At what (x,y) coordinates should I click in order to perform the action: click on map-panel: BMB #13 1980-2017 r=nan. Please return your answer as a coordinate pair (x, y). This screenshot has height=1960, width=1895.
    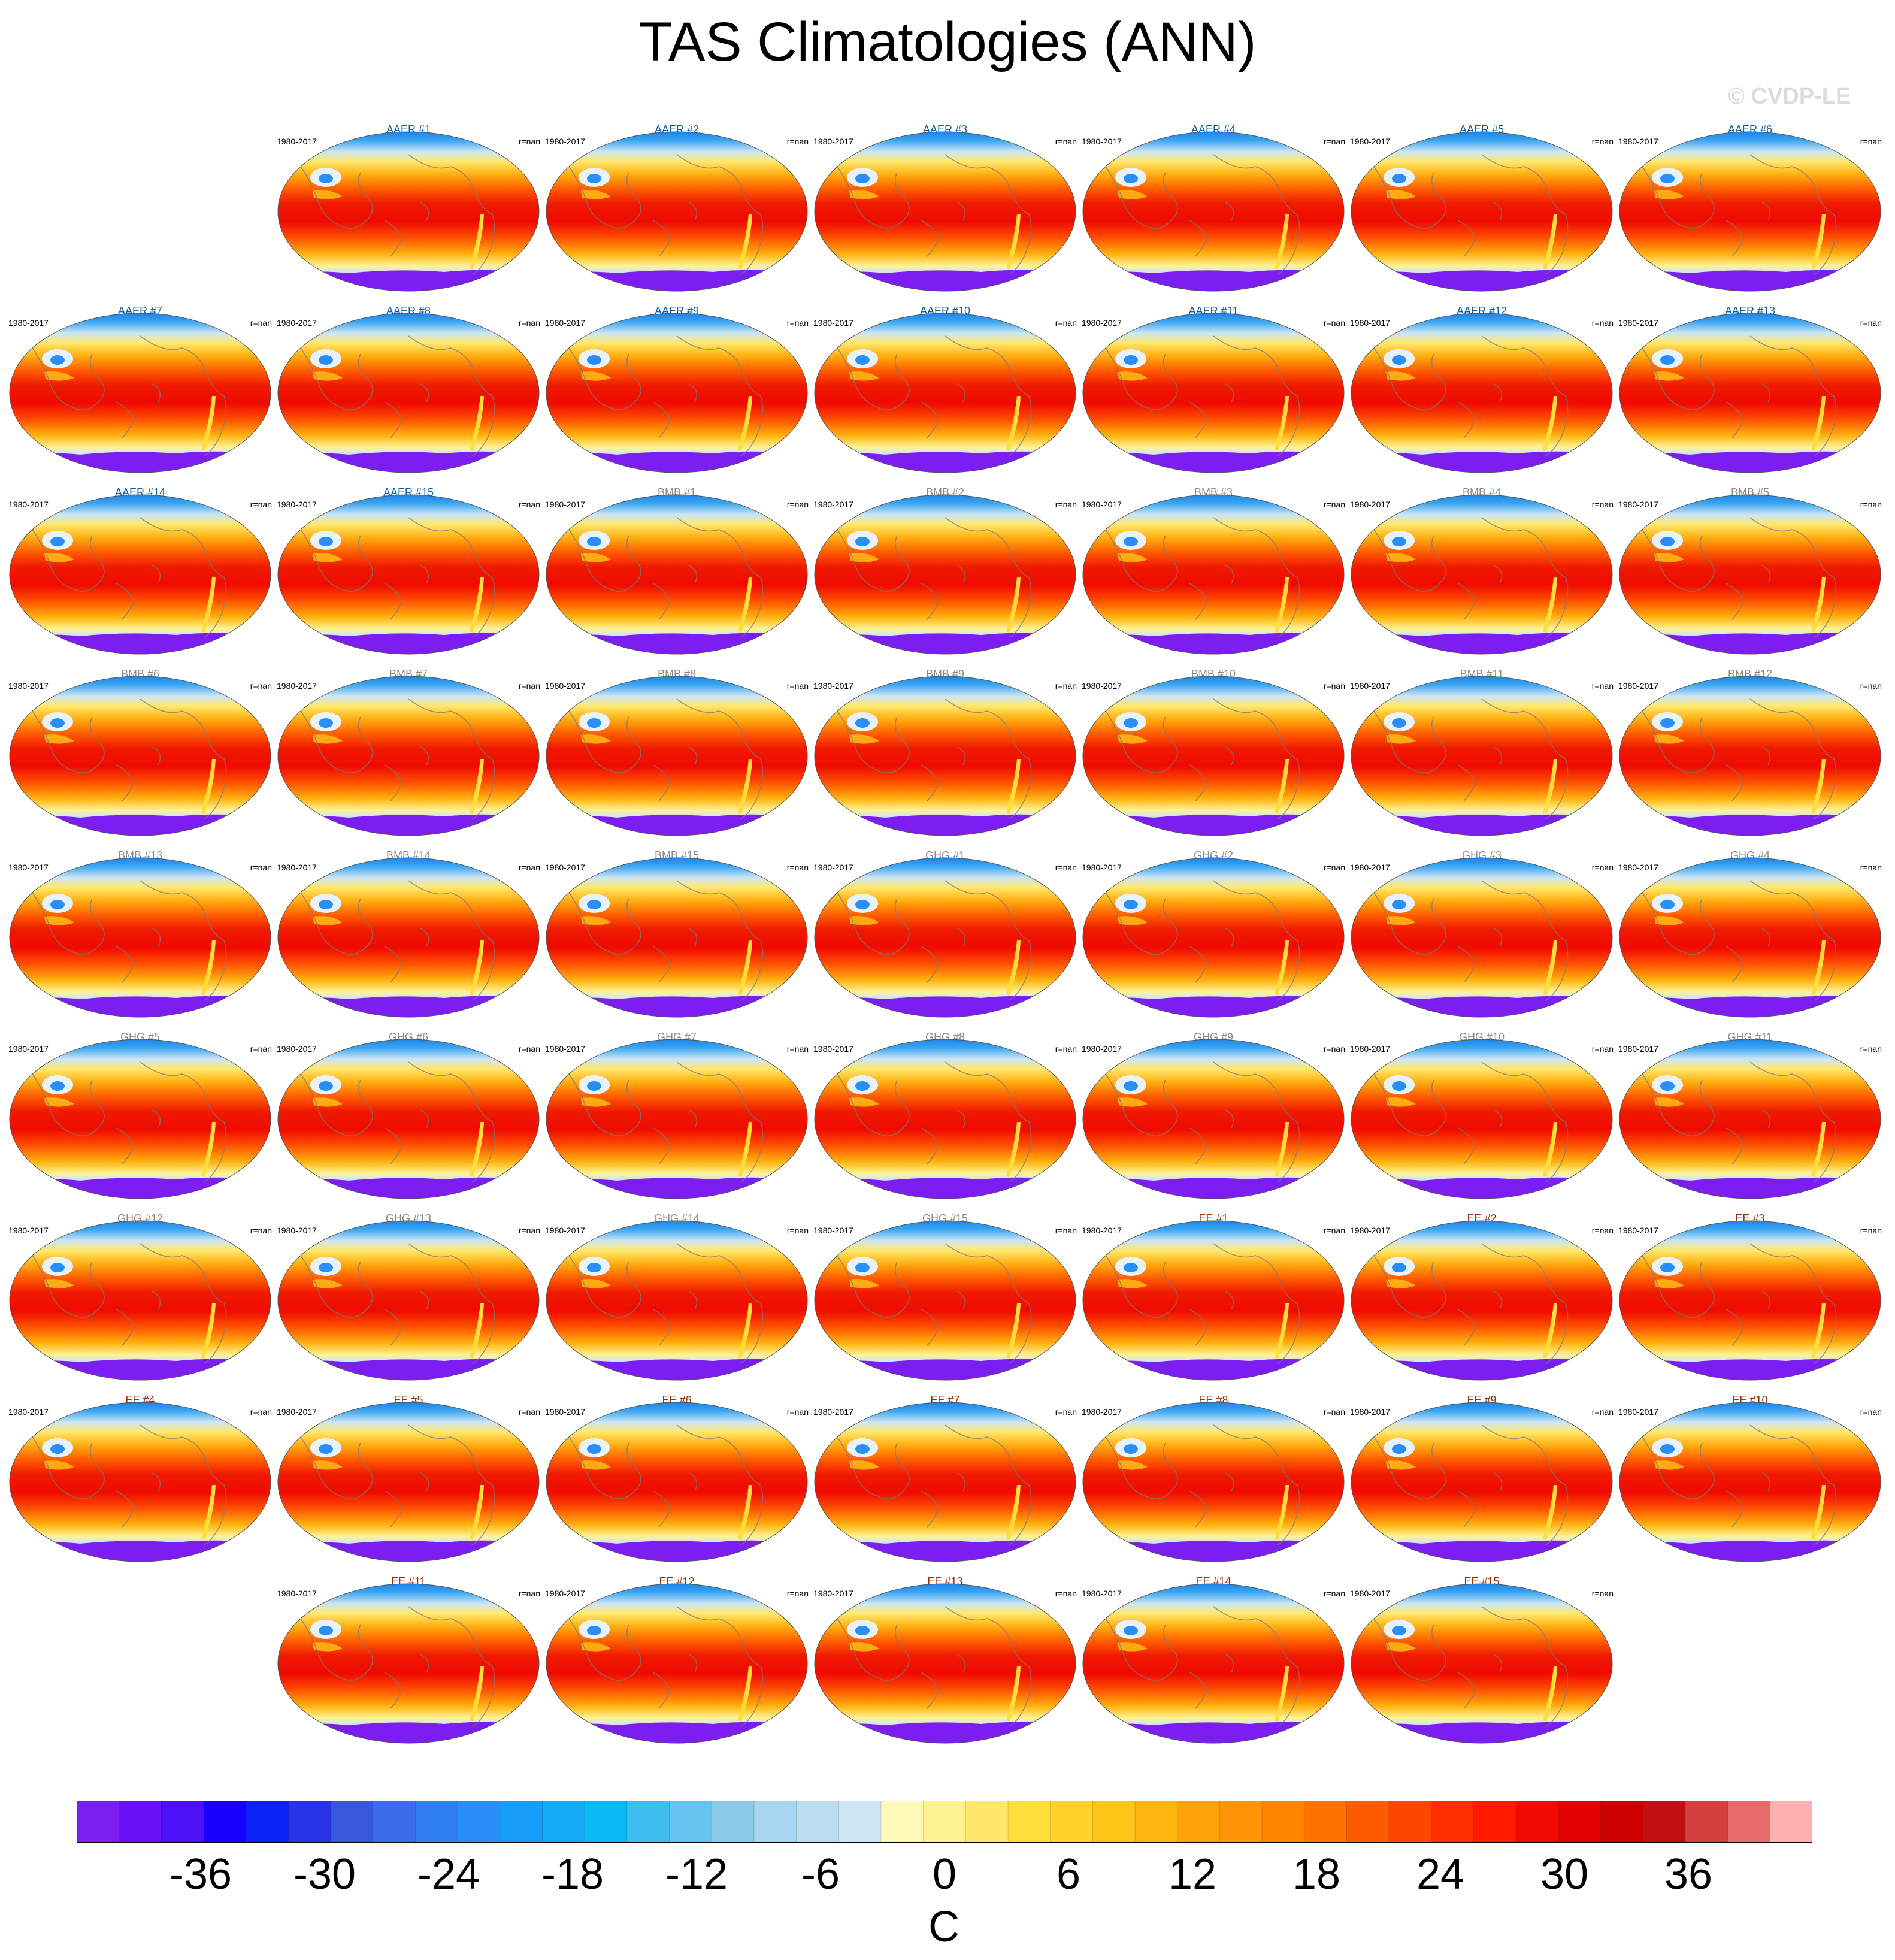
    Looking at the image, I should click on (140, 936).